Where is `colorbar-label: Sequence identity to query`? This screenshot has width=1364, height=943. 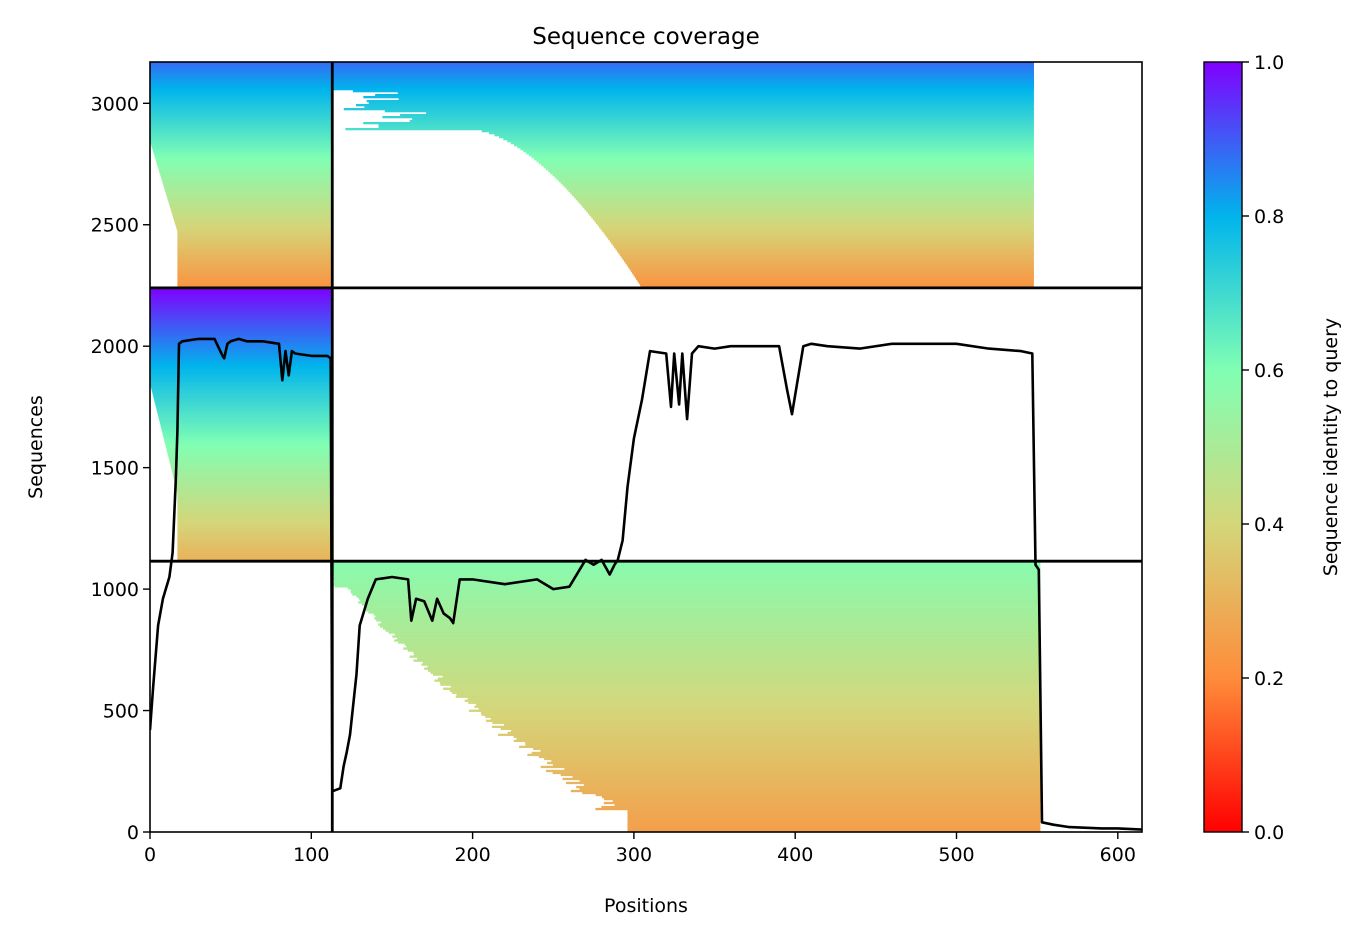
colorbar-label: Sequence identity to query is located at coordinates (1331, 447).